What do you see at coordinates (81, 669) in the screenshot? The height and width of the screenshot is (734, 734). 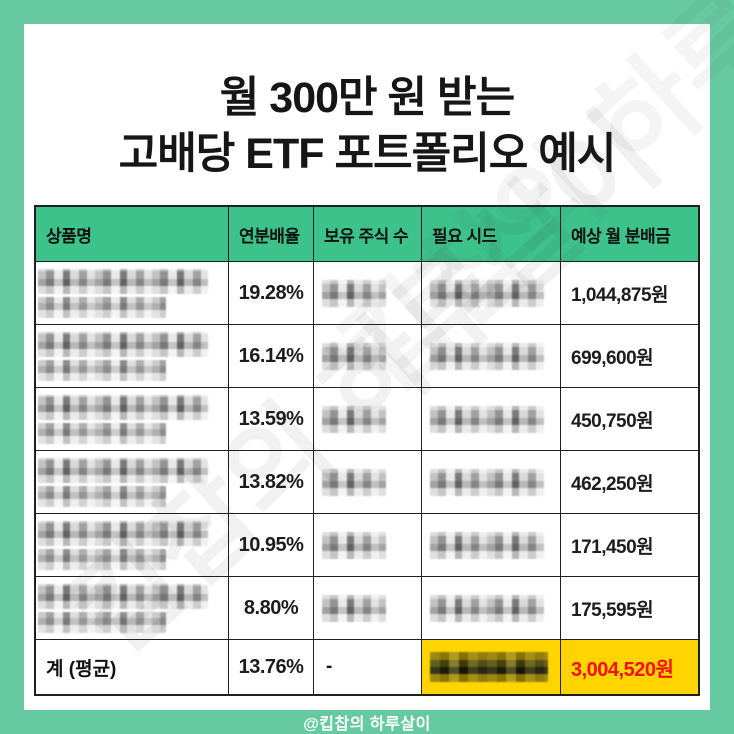 I see `total-label: 계 (평균)` at bounding box center [81, 669].